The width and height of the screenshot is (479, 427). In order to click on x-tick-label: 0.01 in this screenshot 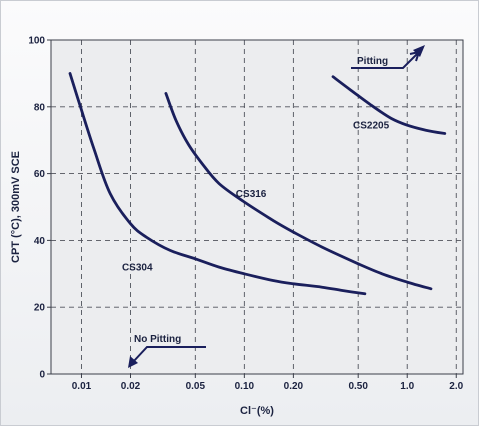, I will do `click(82, 386)`.